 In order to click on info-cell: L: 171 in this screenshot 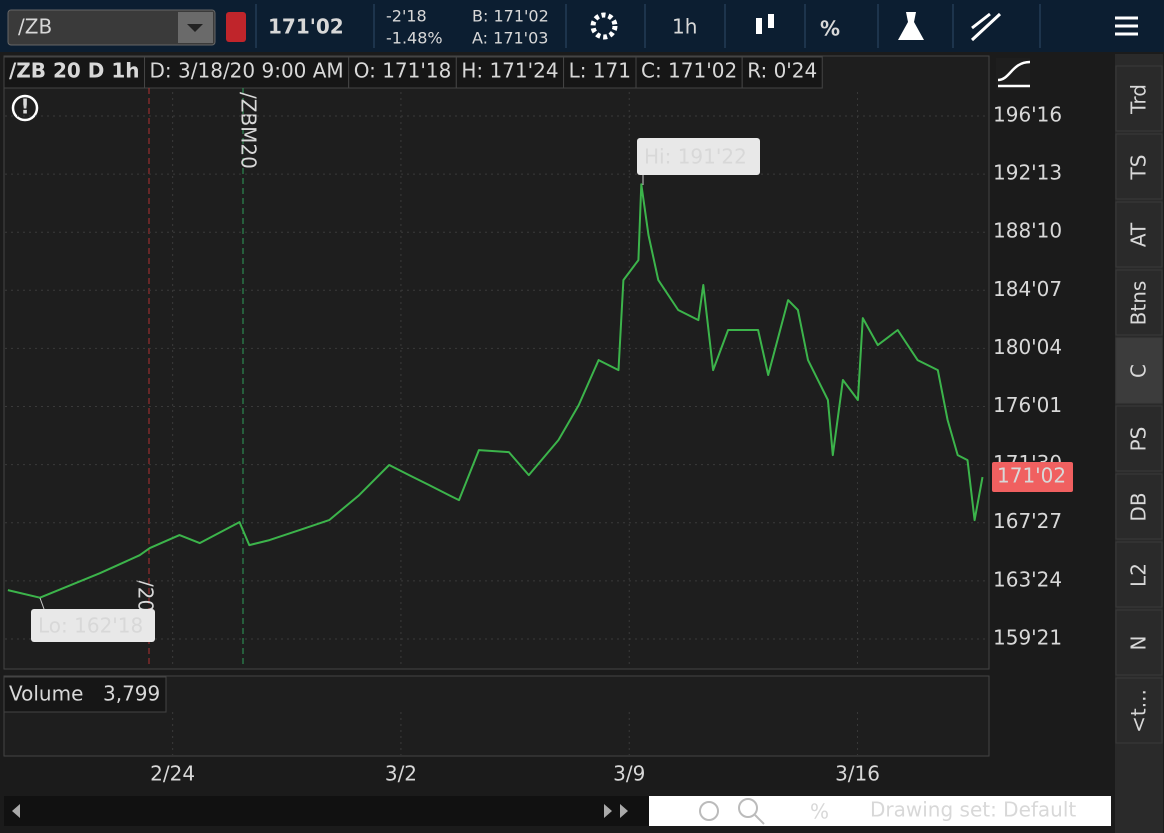, I will do `click(600, 71)`.